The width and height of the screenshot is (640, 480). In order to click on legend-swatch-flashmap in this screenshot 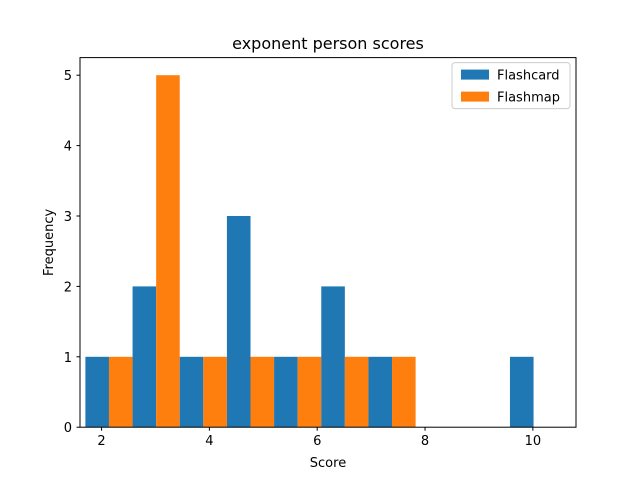, I will do `click(475, 96)`.